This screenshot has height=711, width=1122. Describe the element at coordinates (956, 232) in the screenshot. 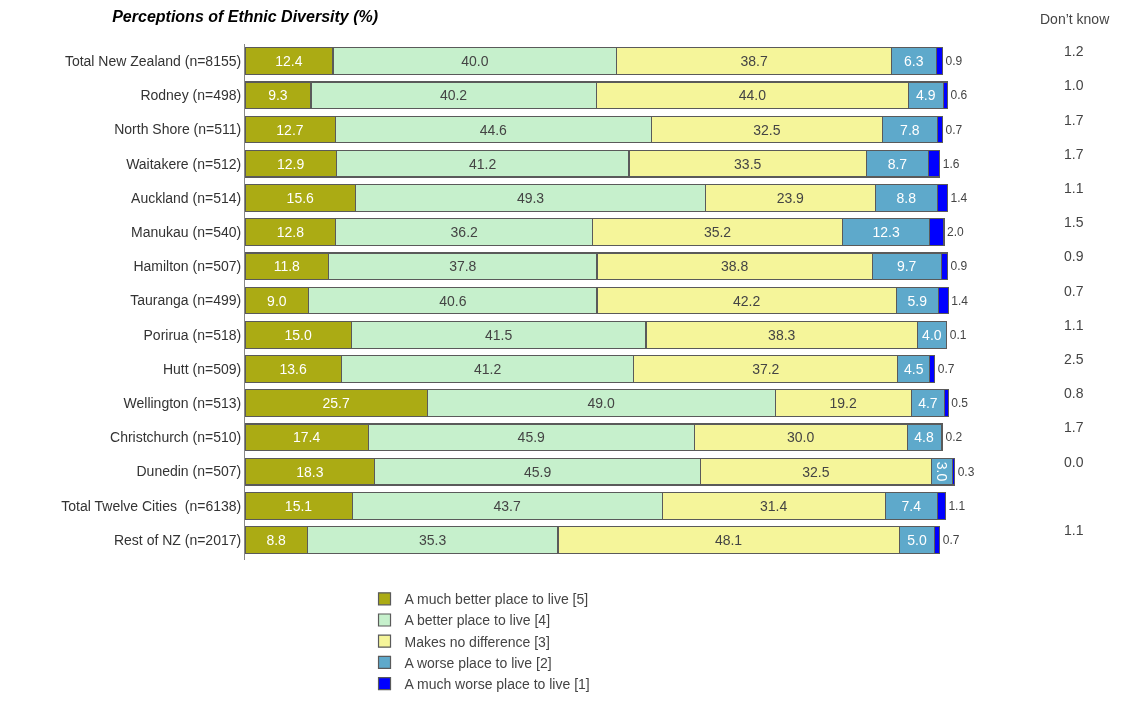

I see `data-label: 2.0` at that location.